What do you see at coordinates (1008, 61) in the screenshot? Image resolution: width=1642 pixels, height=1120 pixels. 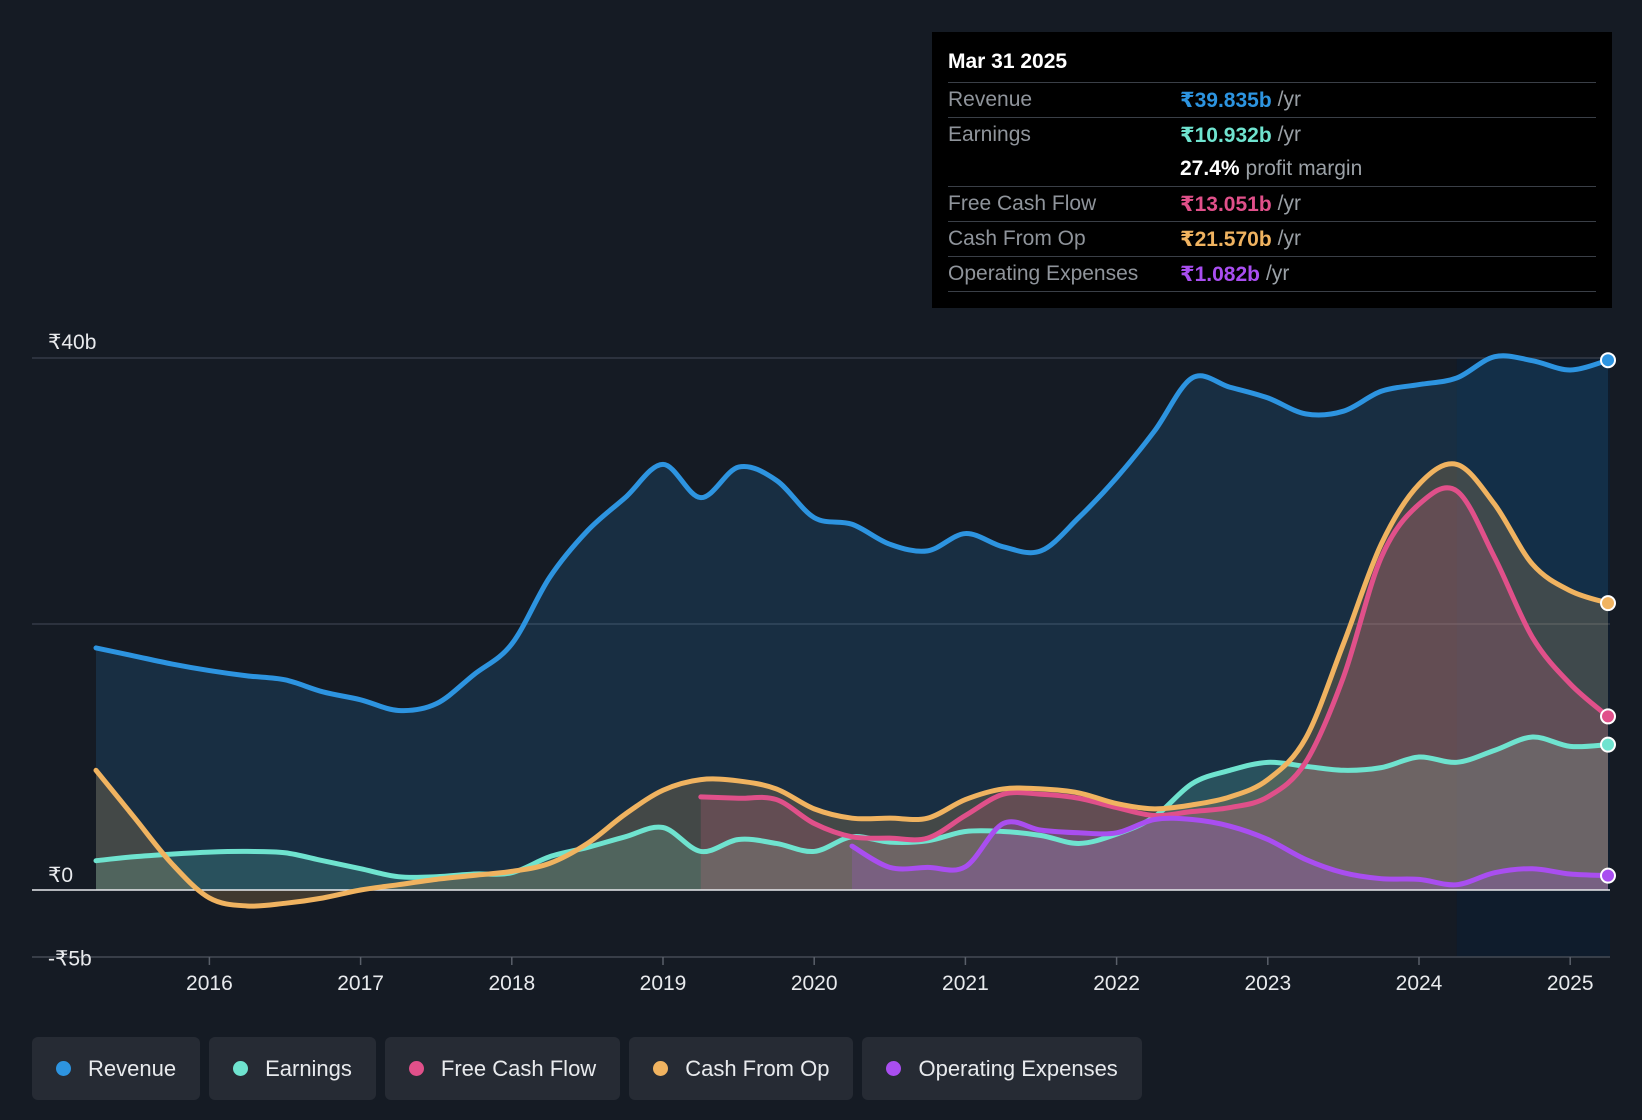 I see `tooltip-date: Mar 31 2025` at bounding box center [1008, 61].